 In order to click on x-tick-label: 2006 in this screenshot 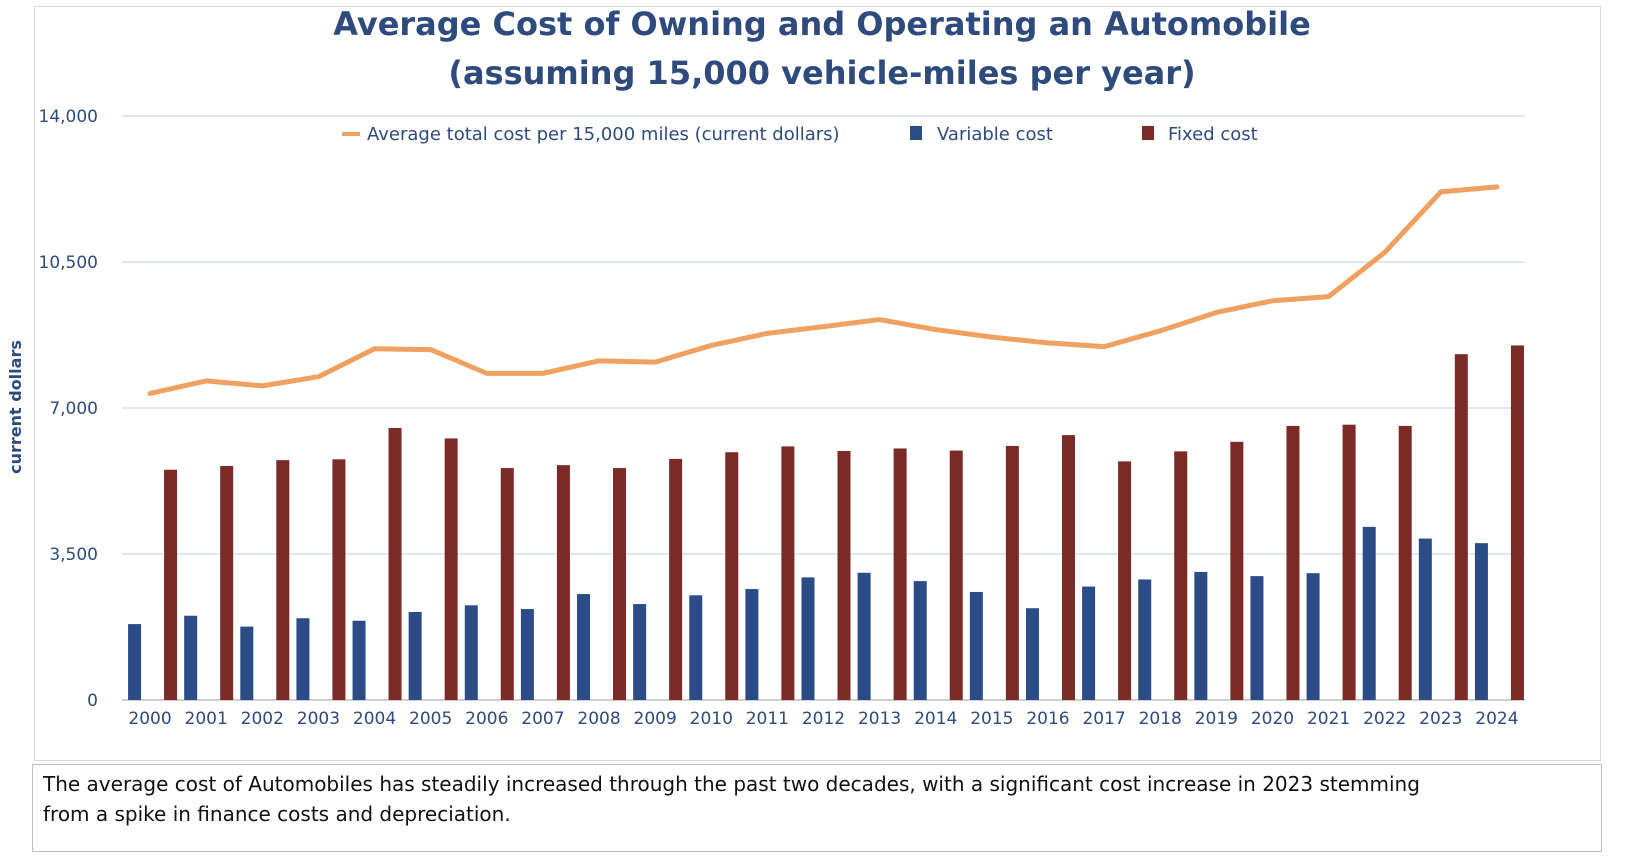, I will do `click(486, 719)`.